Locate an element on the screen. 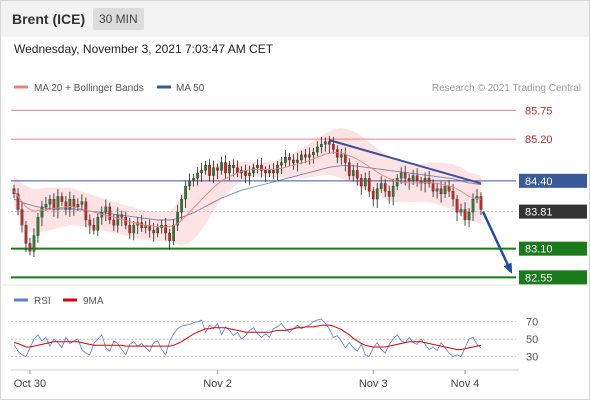 The image size is (590, 401). legend-ma50-label: MA 50 is located at coordinates (190, 88).